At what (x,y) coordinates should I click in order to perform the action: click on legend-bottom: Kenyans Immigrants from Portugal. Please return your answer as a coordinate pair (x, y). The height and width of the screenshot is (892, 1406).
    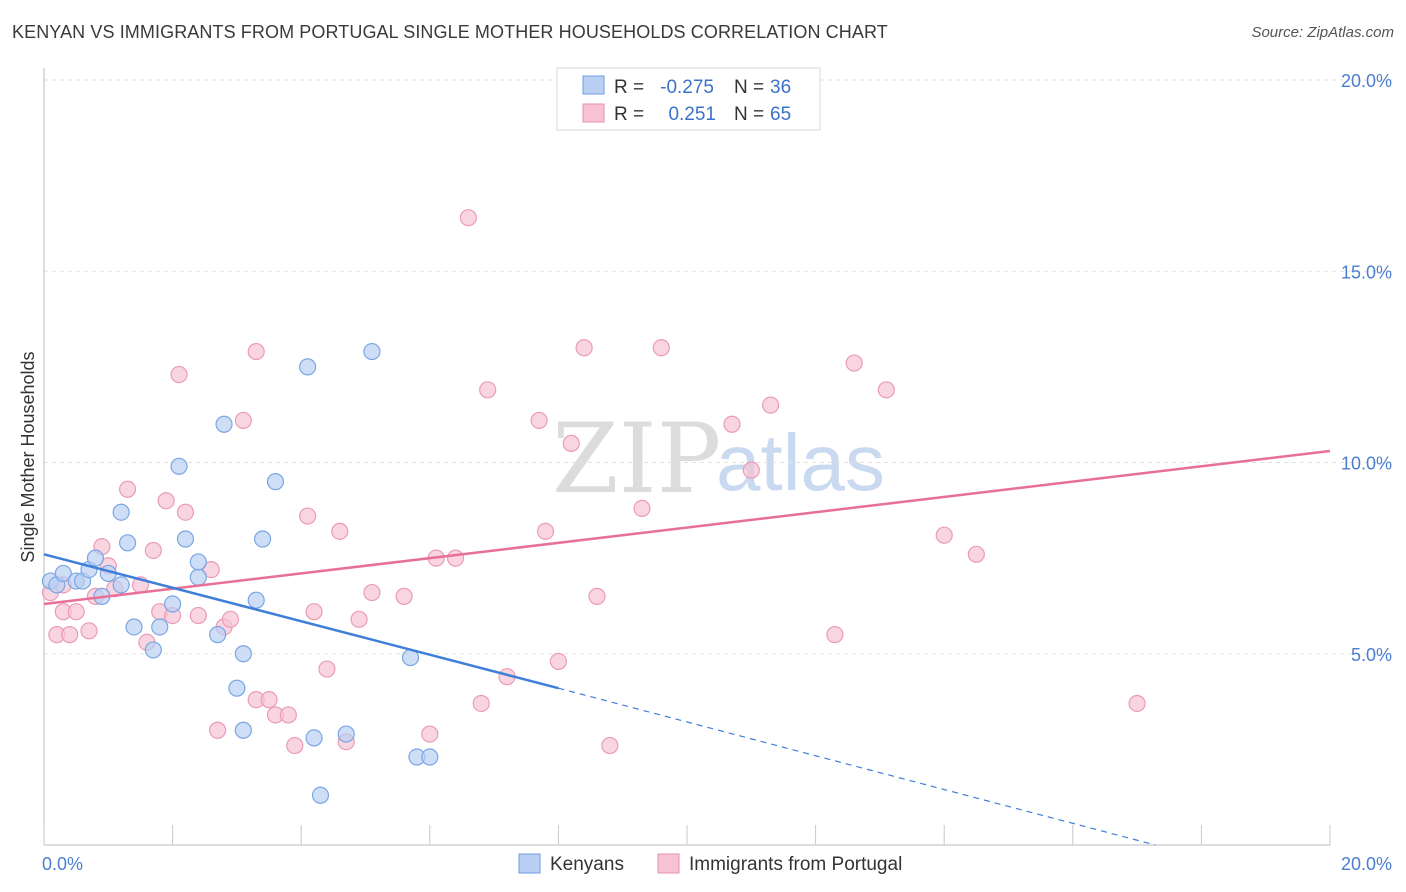
    Looking at the image, I should click on (710, 864).